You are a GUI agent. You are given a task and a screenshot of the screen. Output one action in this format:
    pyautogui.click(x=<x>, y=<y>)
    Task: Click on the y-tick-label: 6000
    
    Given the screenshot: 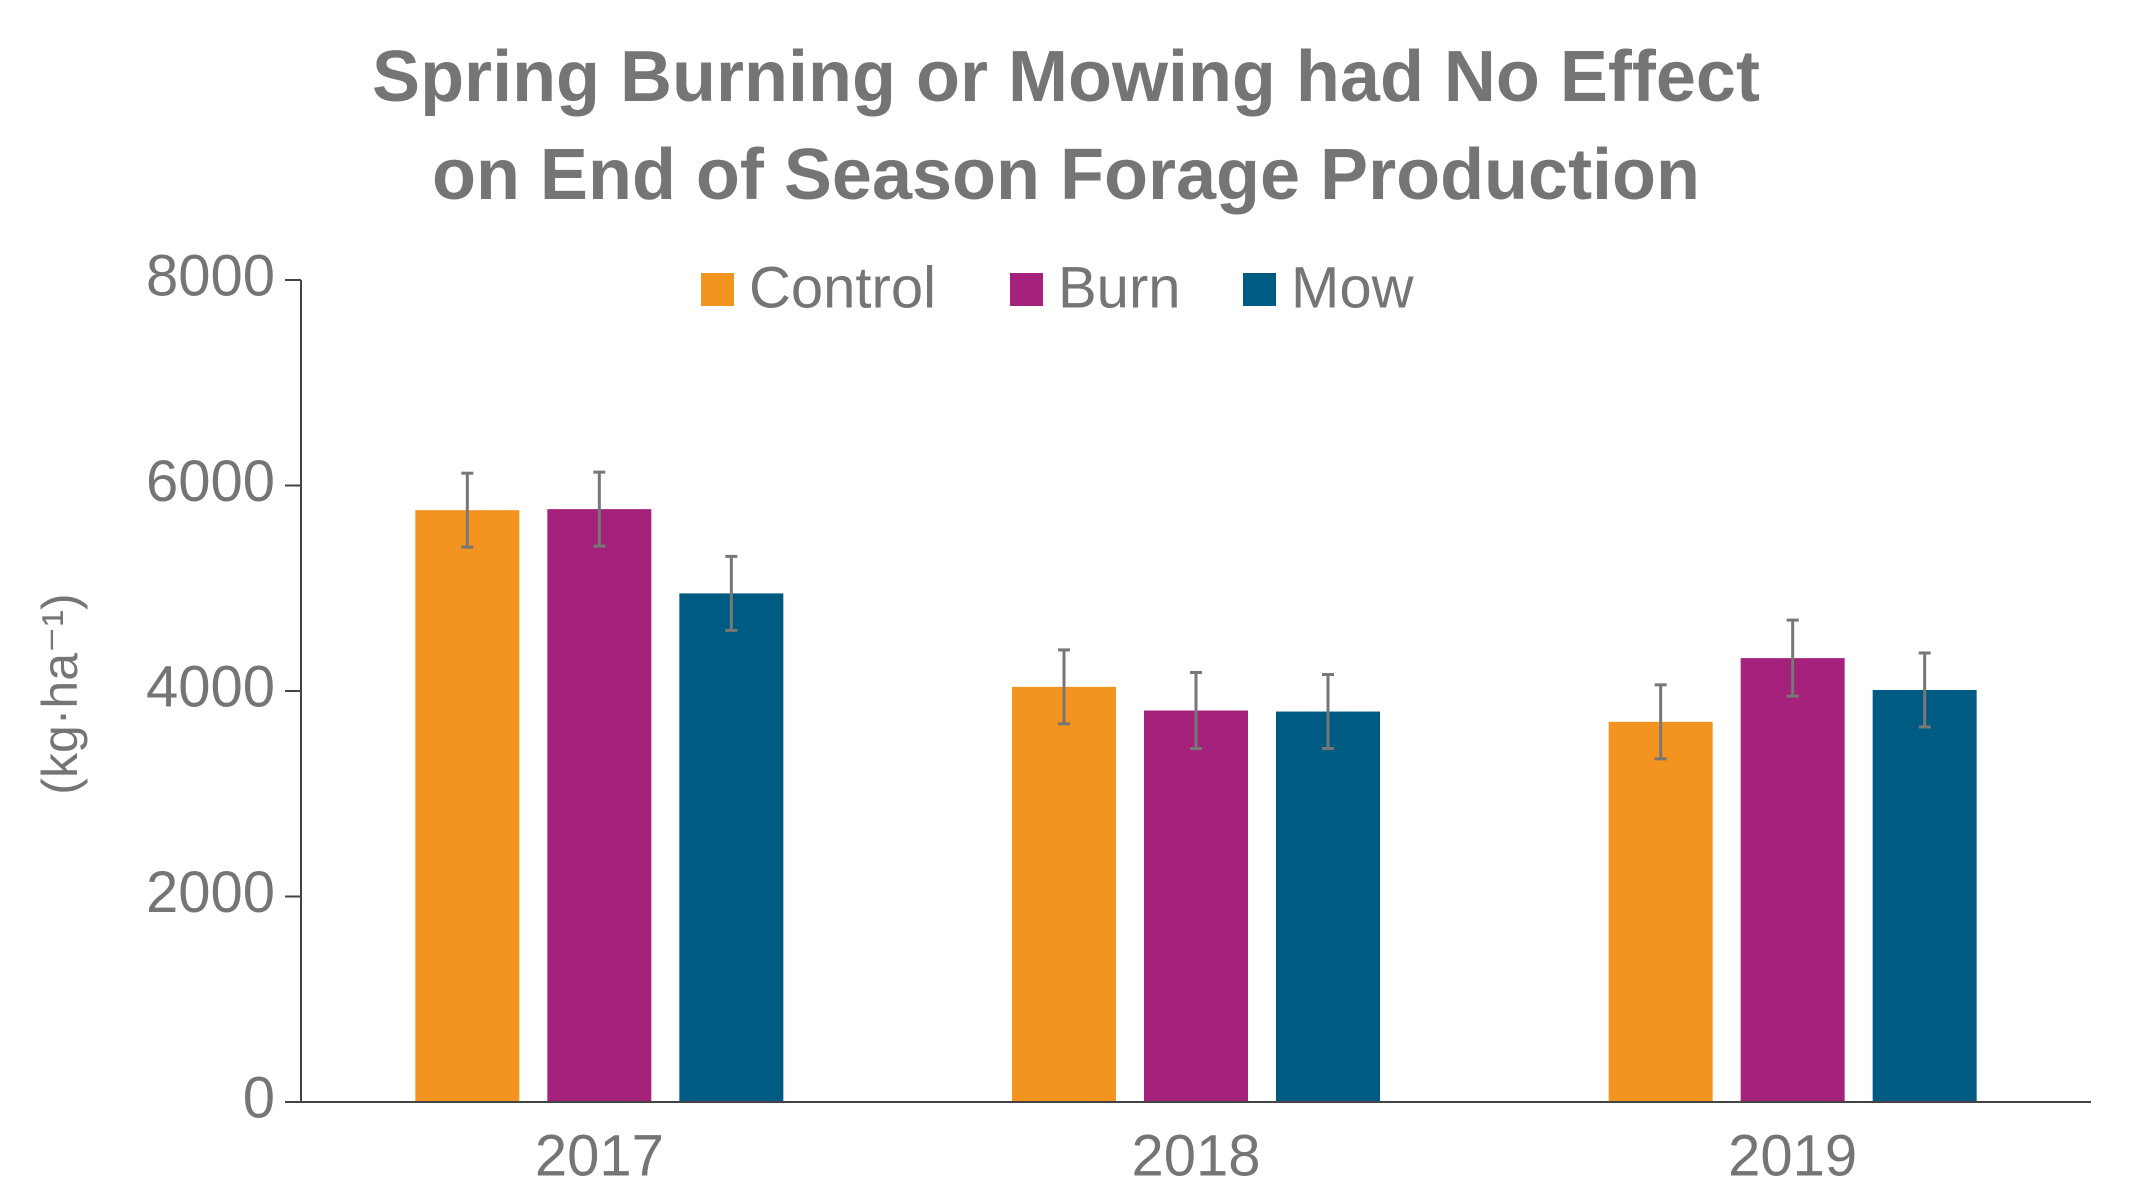 What is the action you would take?
    pyautogui.click(x=210, y=481)
    